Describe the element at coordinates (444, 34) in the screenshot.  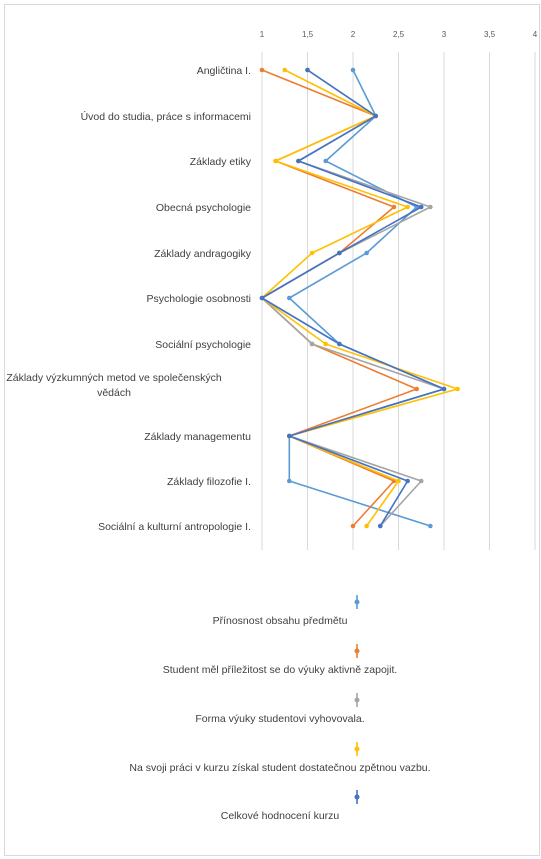
I see `x-tick-label: 3` at that location.